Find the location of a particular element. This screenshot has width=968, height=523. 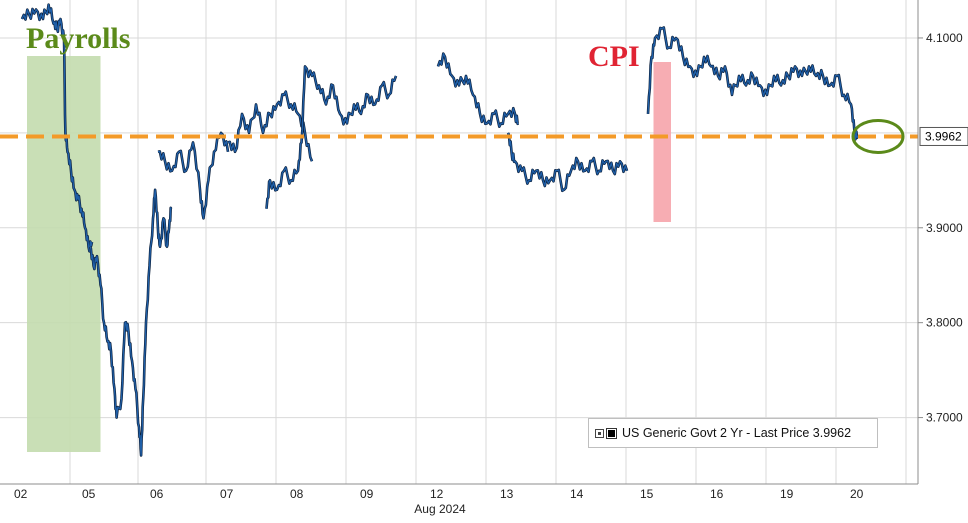

cpi-shade is located at coordinates (662, 142).